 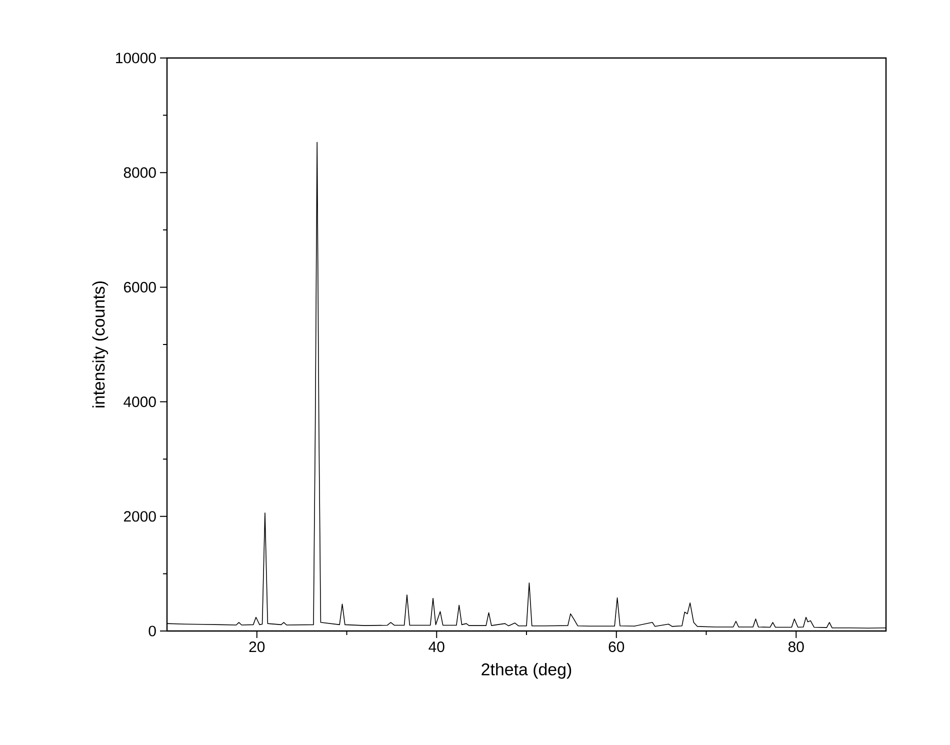 What do you see at coordinates (100, 345) in the screenshot?
I see `y-axis-title: intensity (counts)` at bounding box center [100, 345].